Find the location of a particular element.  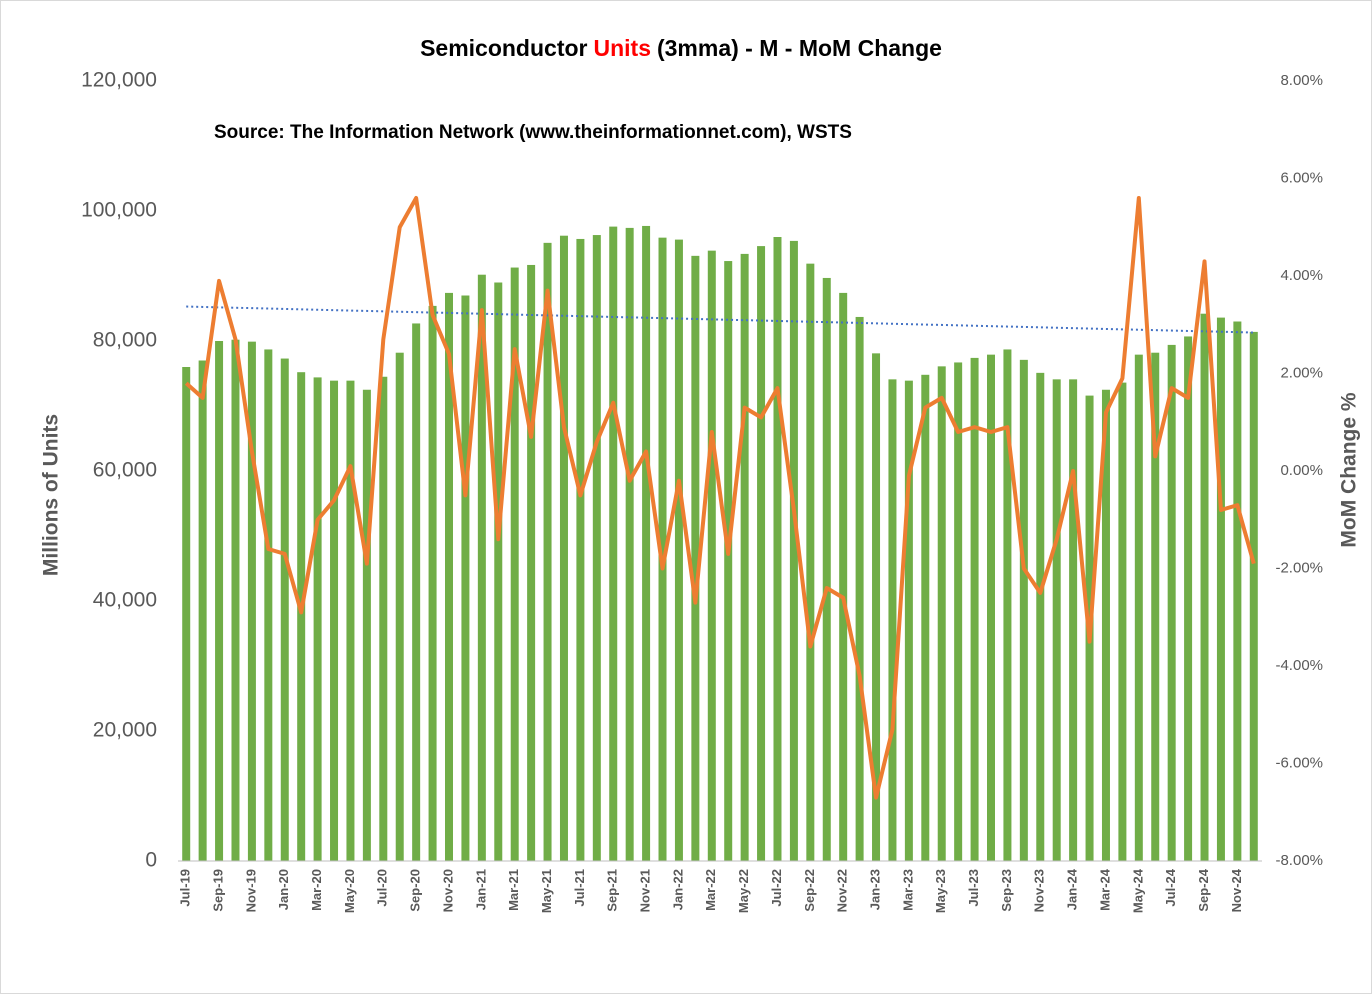

y2-tick-label: 0.00% is located at coordinates (1301, 470).